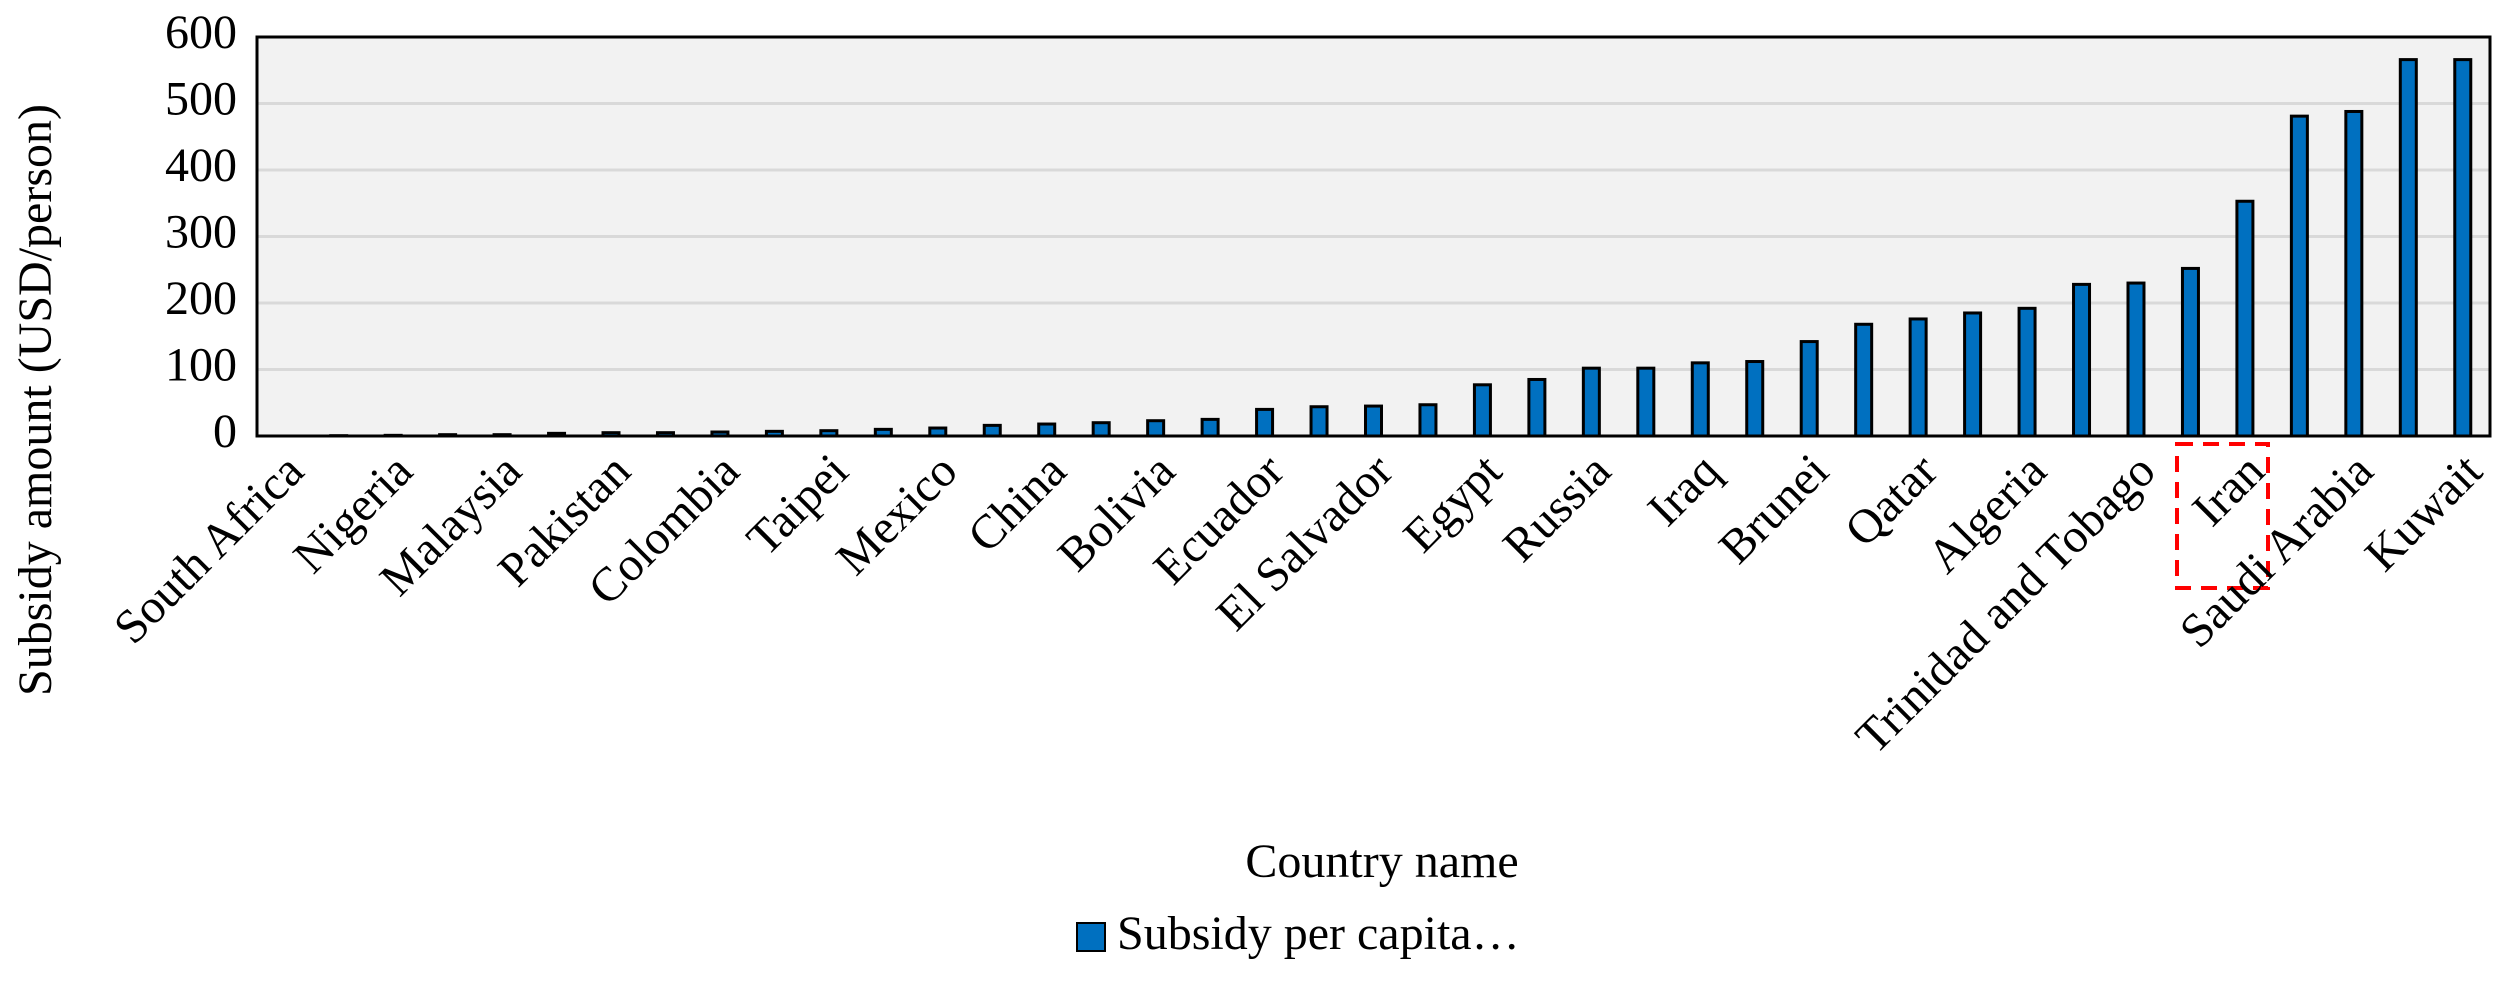 This screenshot has height=983, width=2514. What do you see at coordinates (35, 400) in the screenshot?
I see `y-axis-title: Subsidy amount (USD/person)` at bounding box center [35, 400].